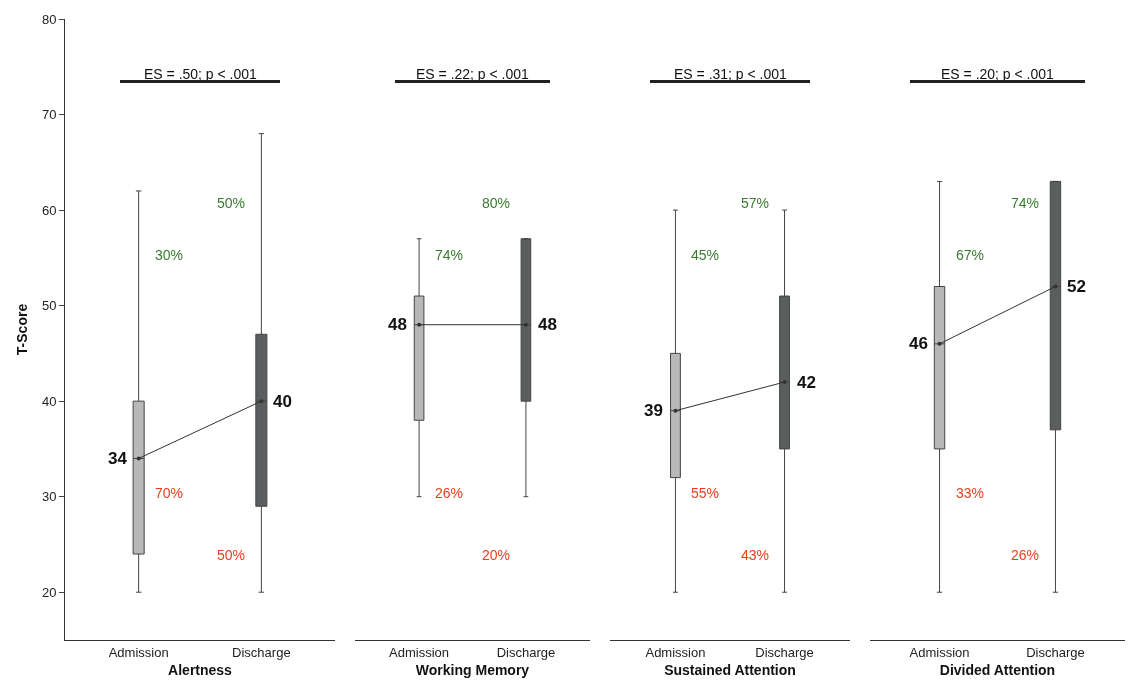  What do you see at coordinates (49, 306) in the screenshot?
I see `y-tick-label: 50` at bounding box center [49, 306].